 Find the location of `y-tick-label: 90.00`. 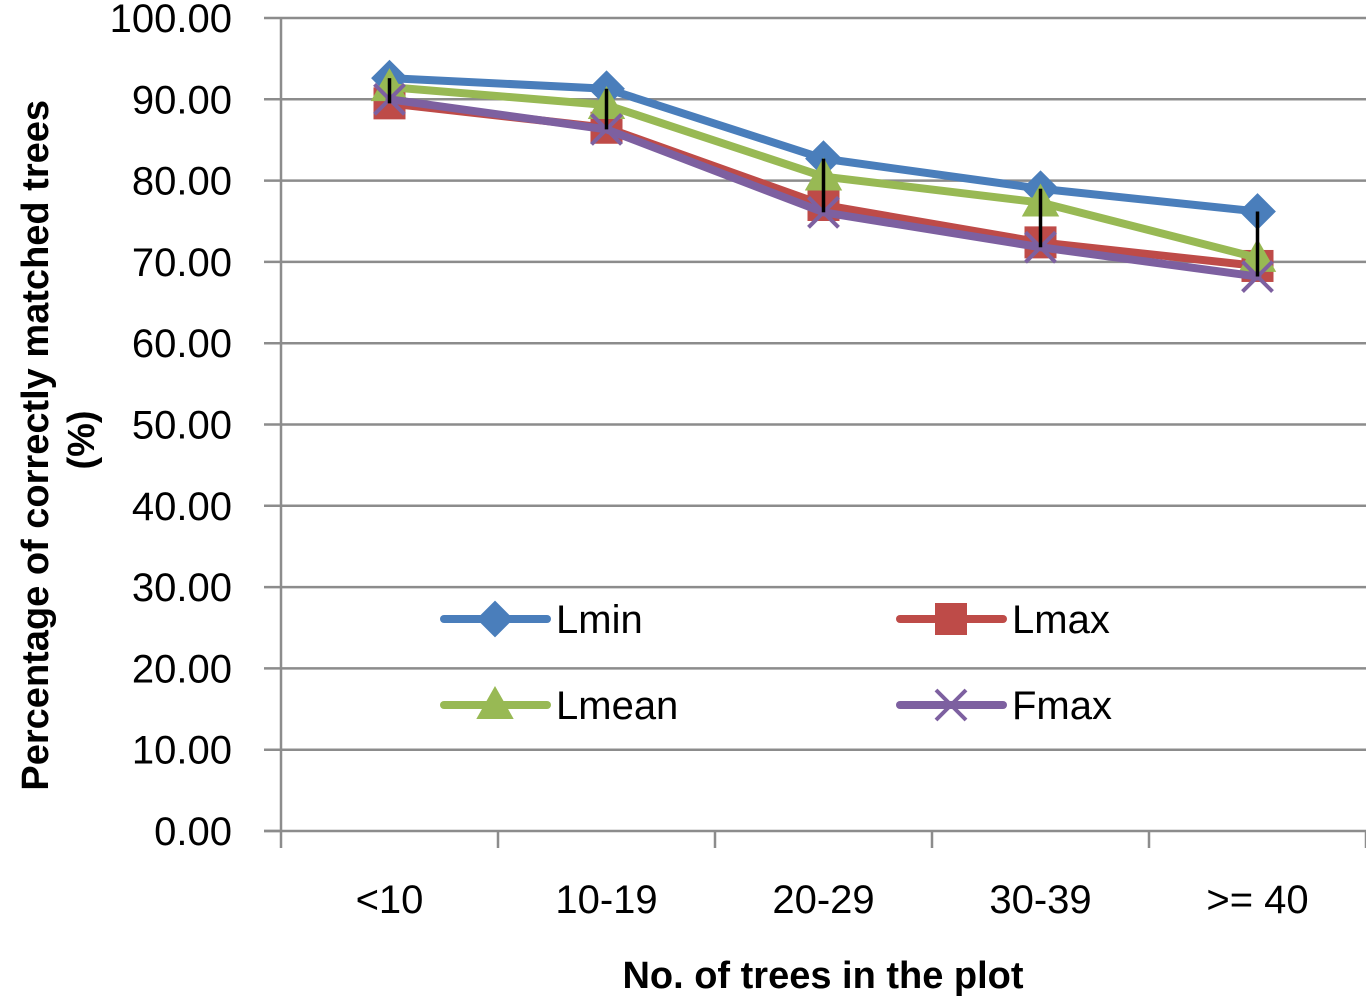

y-tick-label: 90.00 is located at coordinates (182, 100).